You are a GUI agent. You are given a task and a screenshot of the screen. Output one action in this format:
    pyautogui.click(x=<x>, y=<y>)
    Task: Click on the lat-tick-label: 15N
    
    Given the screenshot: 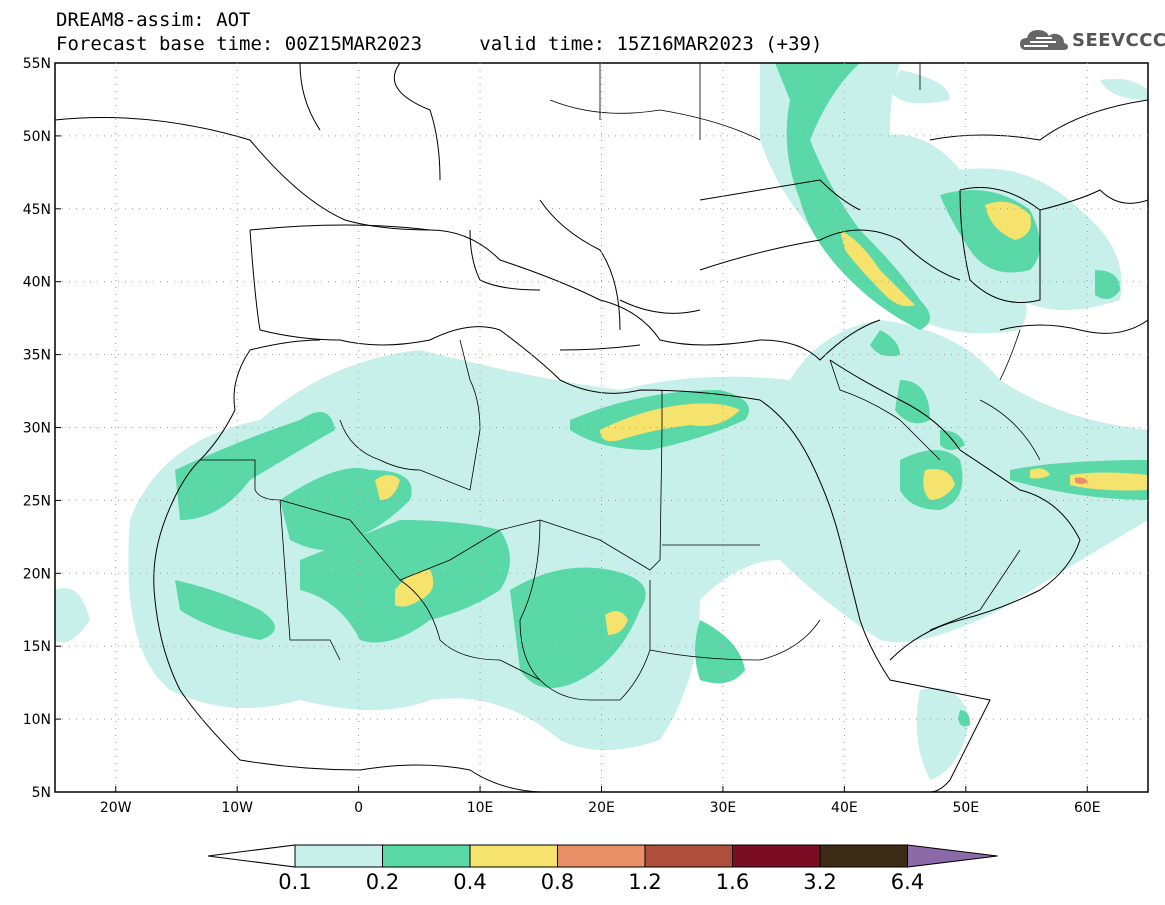 What is the action you would take?
    pyautogui.click(x=37, y=647)
    